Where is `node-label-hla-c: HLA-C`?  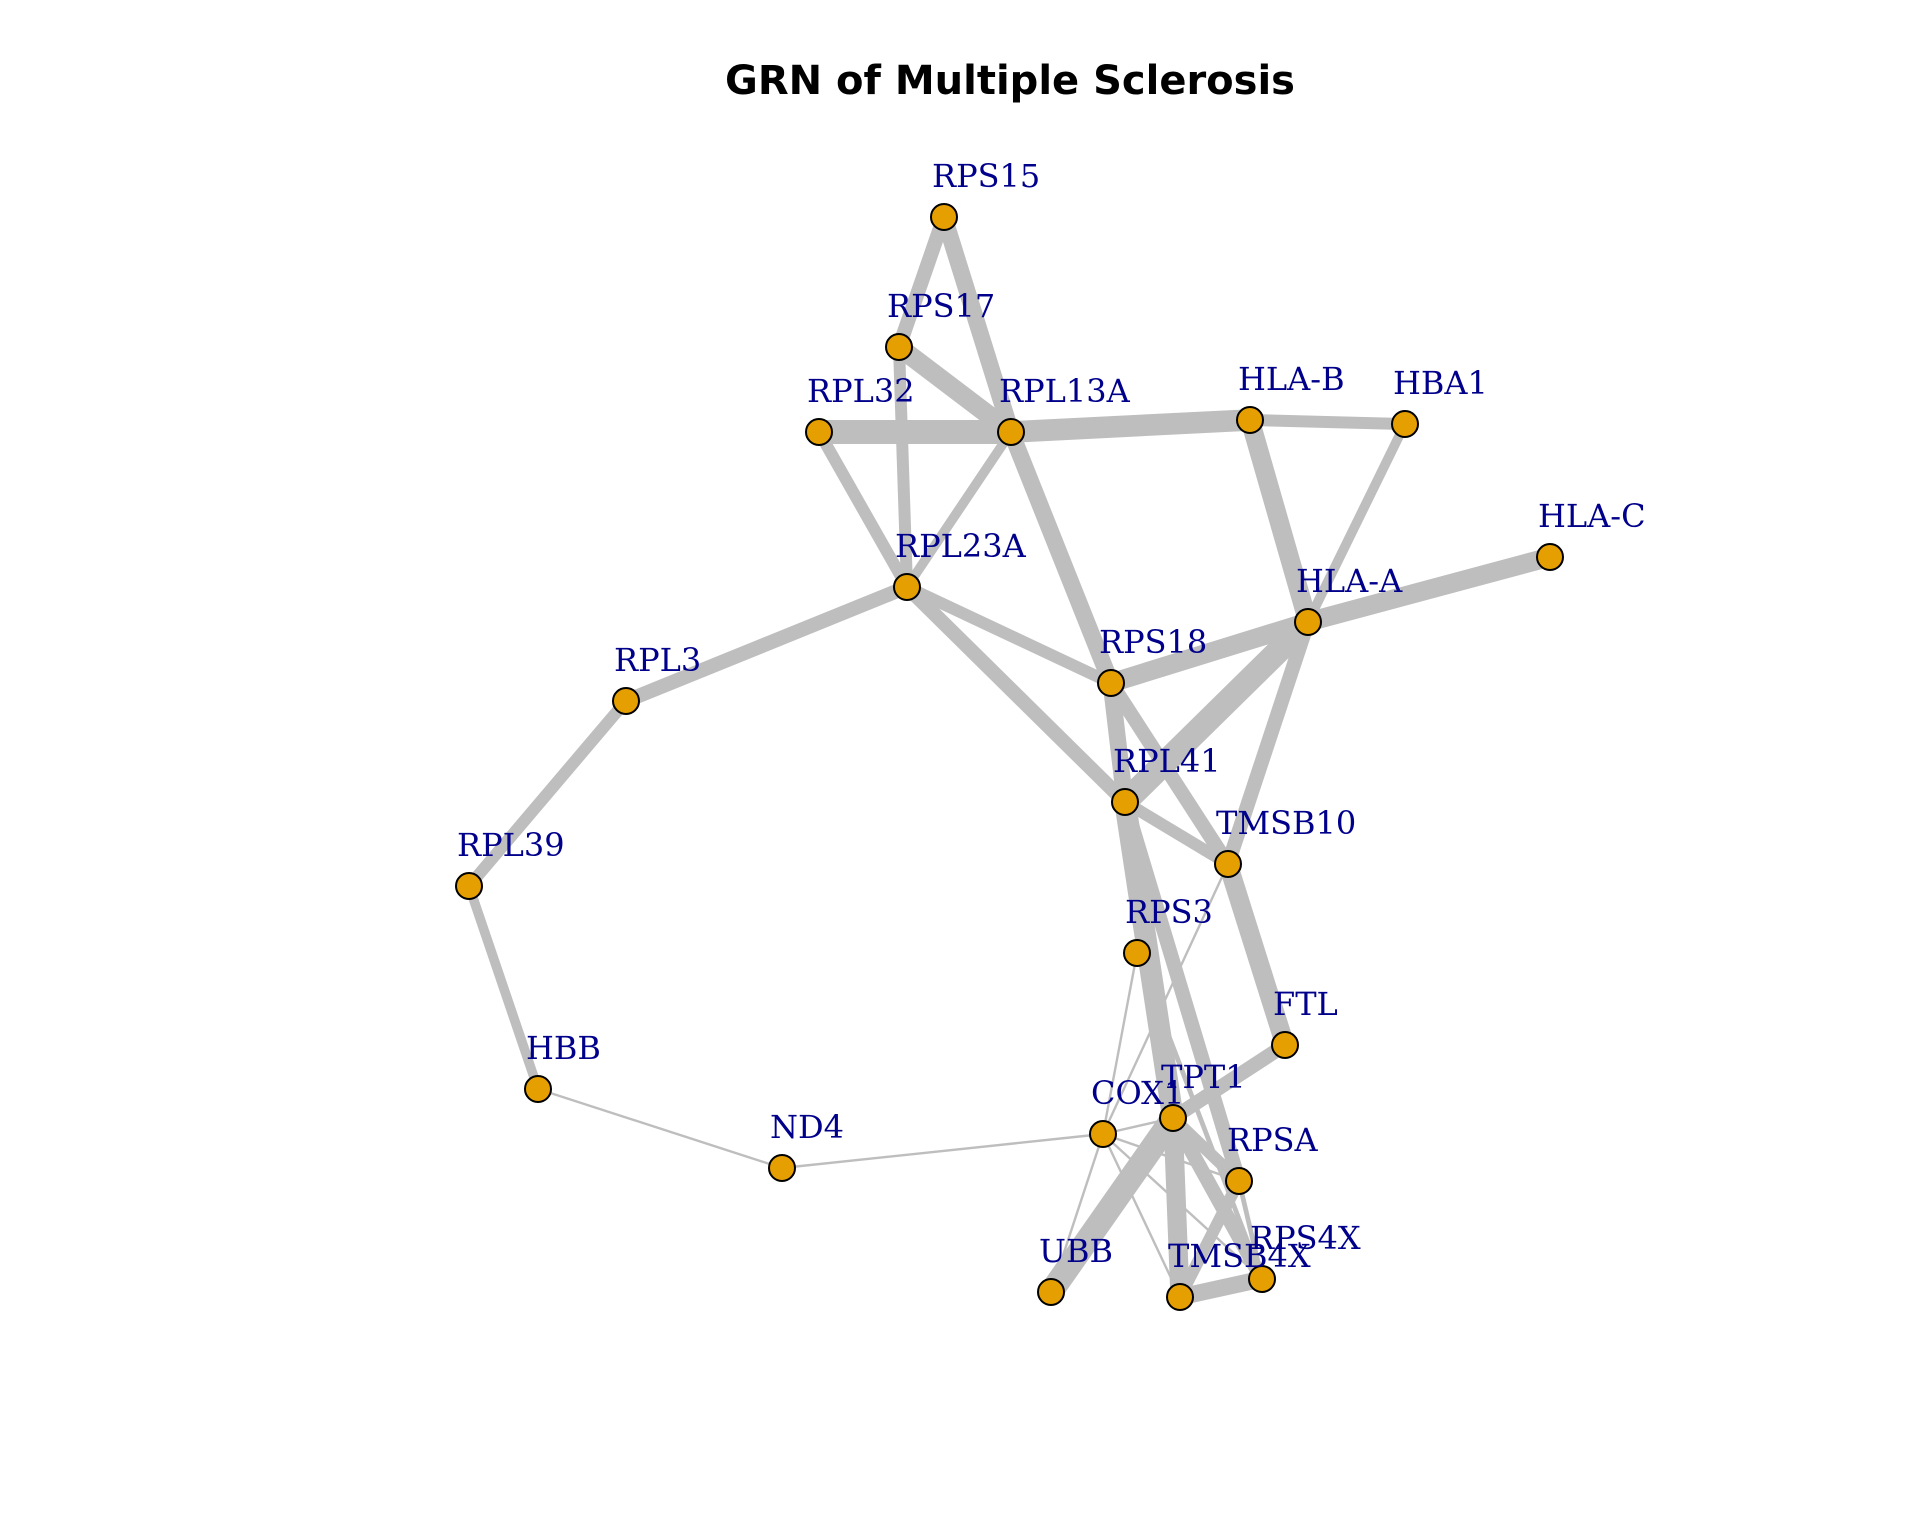
node-label-hla-c: HLA-C is located at coordinates (1592, 516).